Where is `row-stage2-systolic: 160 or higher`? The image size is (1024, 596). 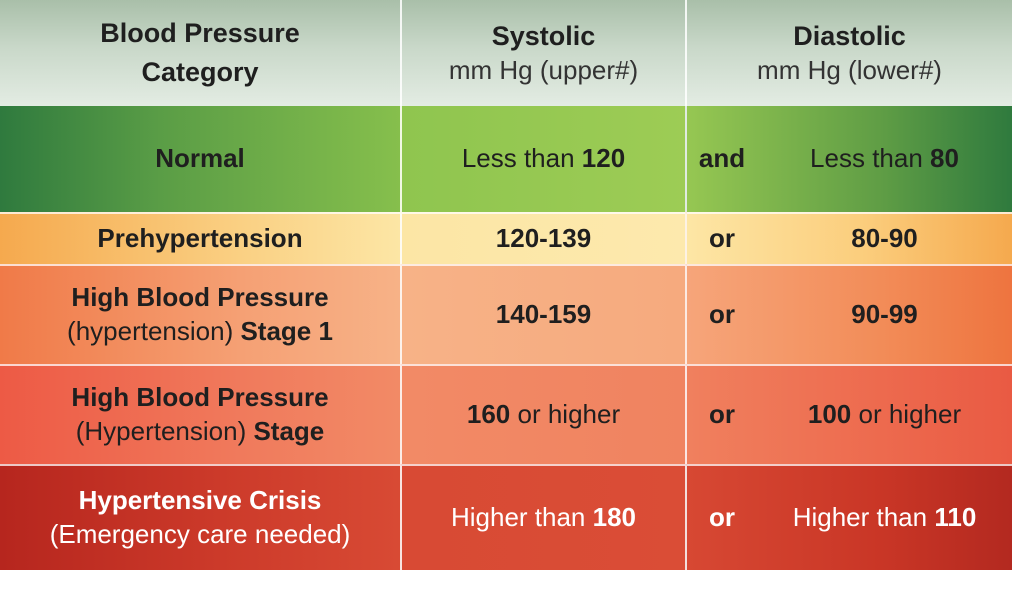 row-stage2-systolic: 160 or higher is located at coordinates (542, 414).